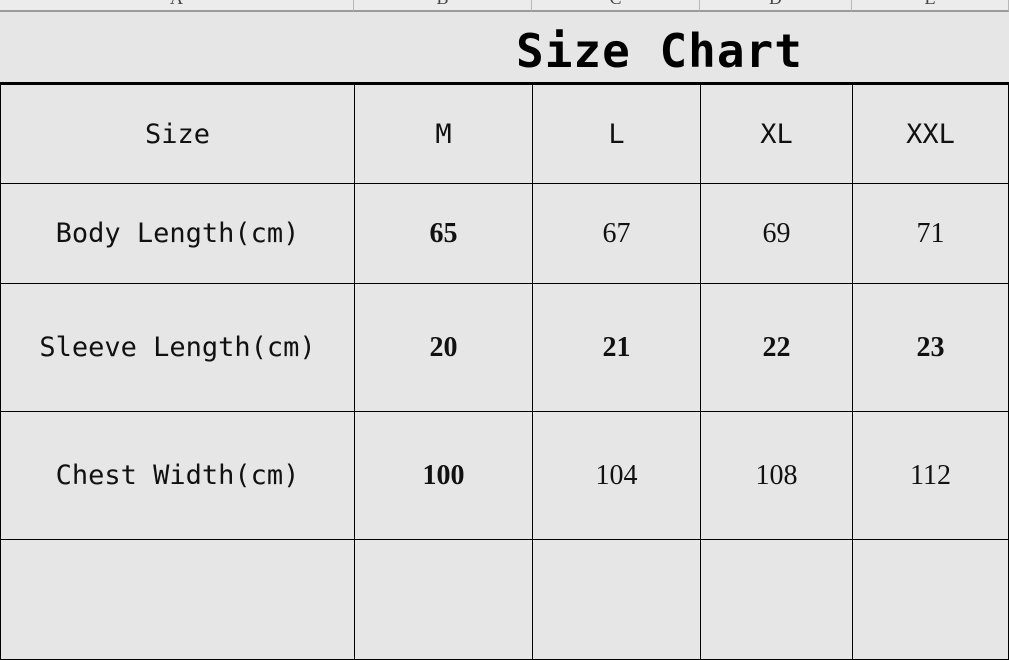  I want to click on cell-size-xl: XL, so click(776, 134).